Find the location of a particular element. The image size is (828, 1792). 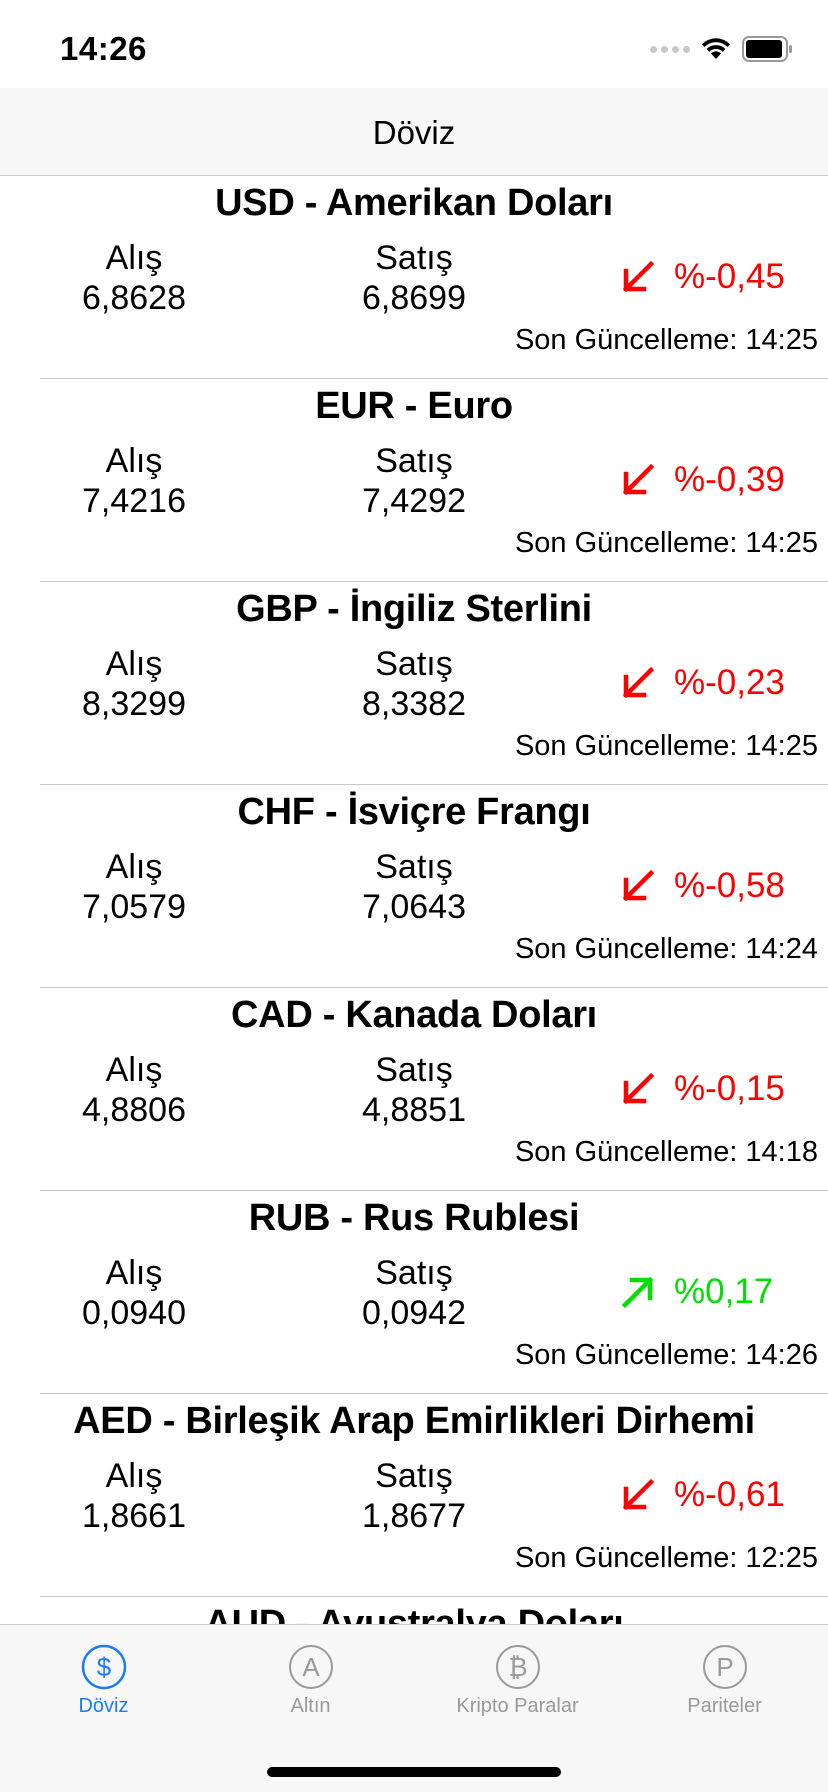

home-indicator is located at coordinates (414, 1772).